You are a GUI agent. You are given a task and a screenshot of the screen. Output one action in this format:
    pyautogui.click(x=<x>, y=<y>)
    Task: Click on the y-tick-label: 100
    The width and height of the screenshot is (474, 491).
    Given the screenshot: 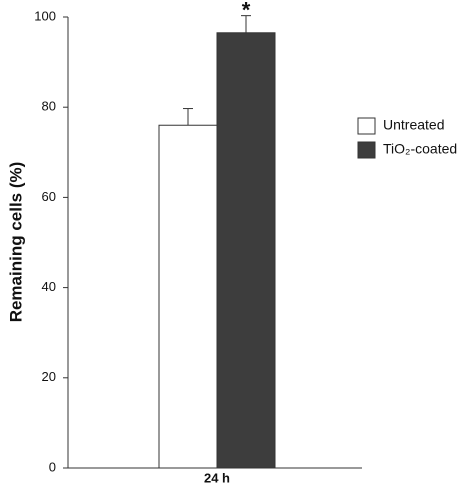 What is the action you would take?
    pyautogui.click(x=45, y=15)
    